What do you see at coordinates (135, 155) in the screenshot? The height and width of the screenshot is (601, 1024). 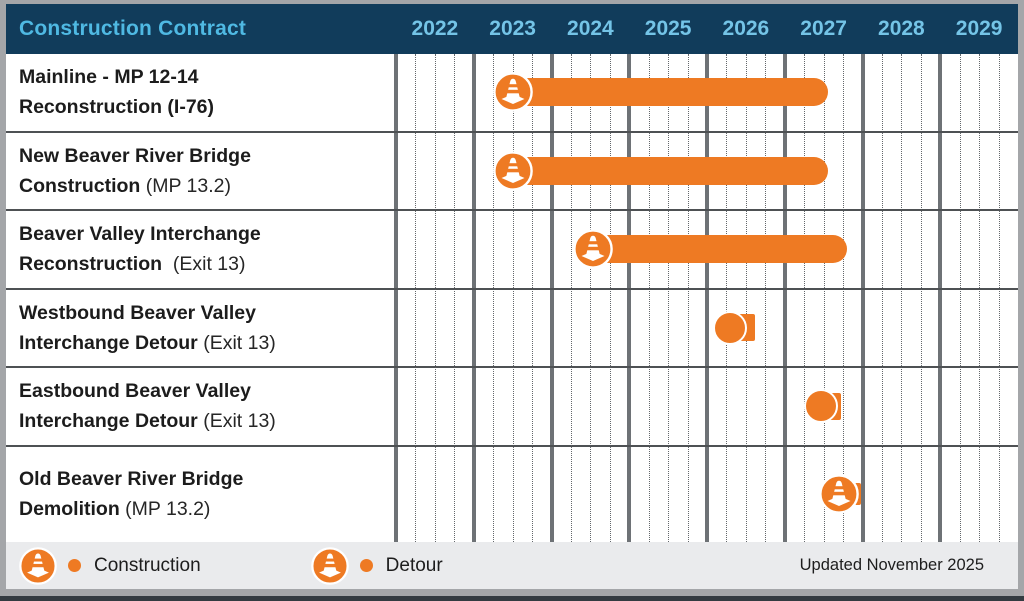 I see `row-label-line1: New Beaver River Bridge` at bounding box center [135, 155].